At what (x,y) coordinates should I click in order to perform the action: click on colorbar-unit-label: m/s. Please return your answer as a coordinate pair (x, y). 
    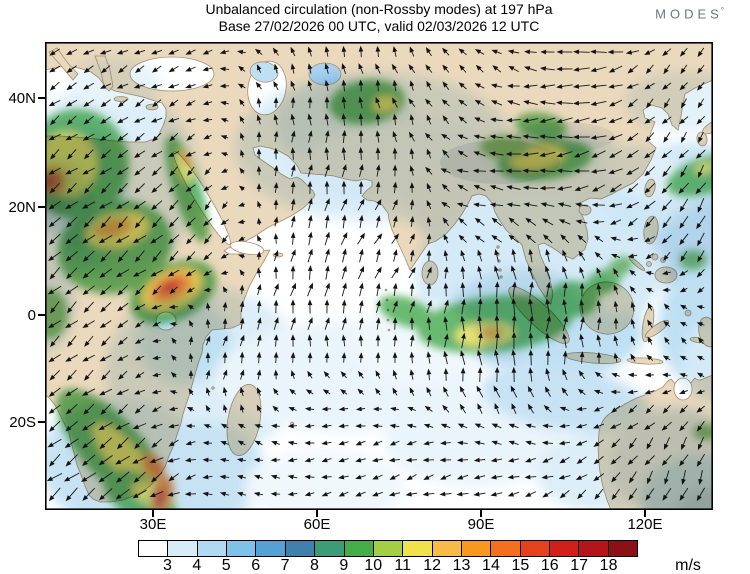
    Looking at the image, I should click on (688, 565).